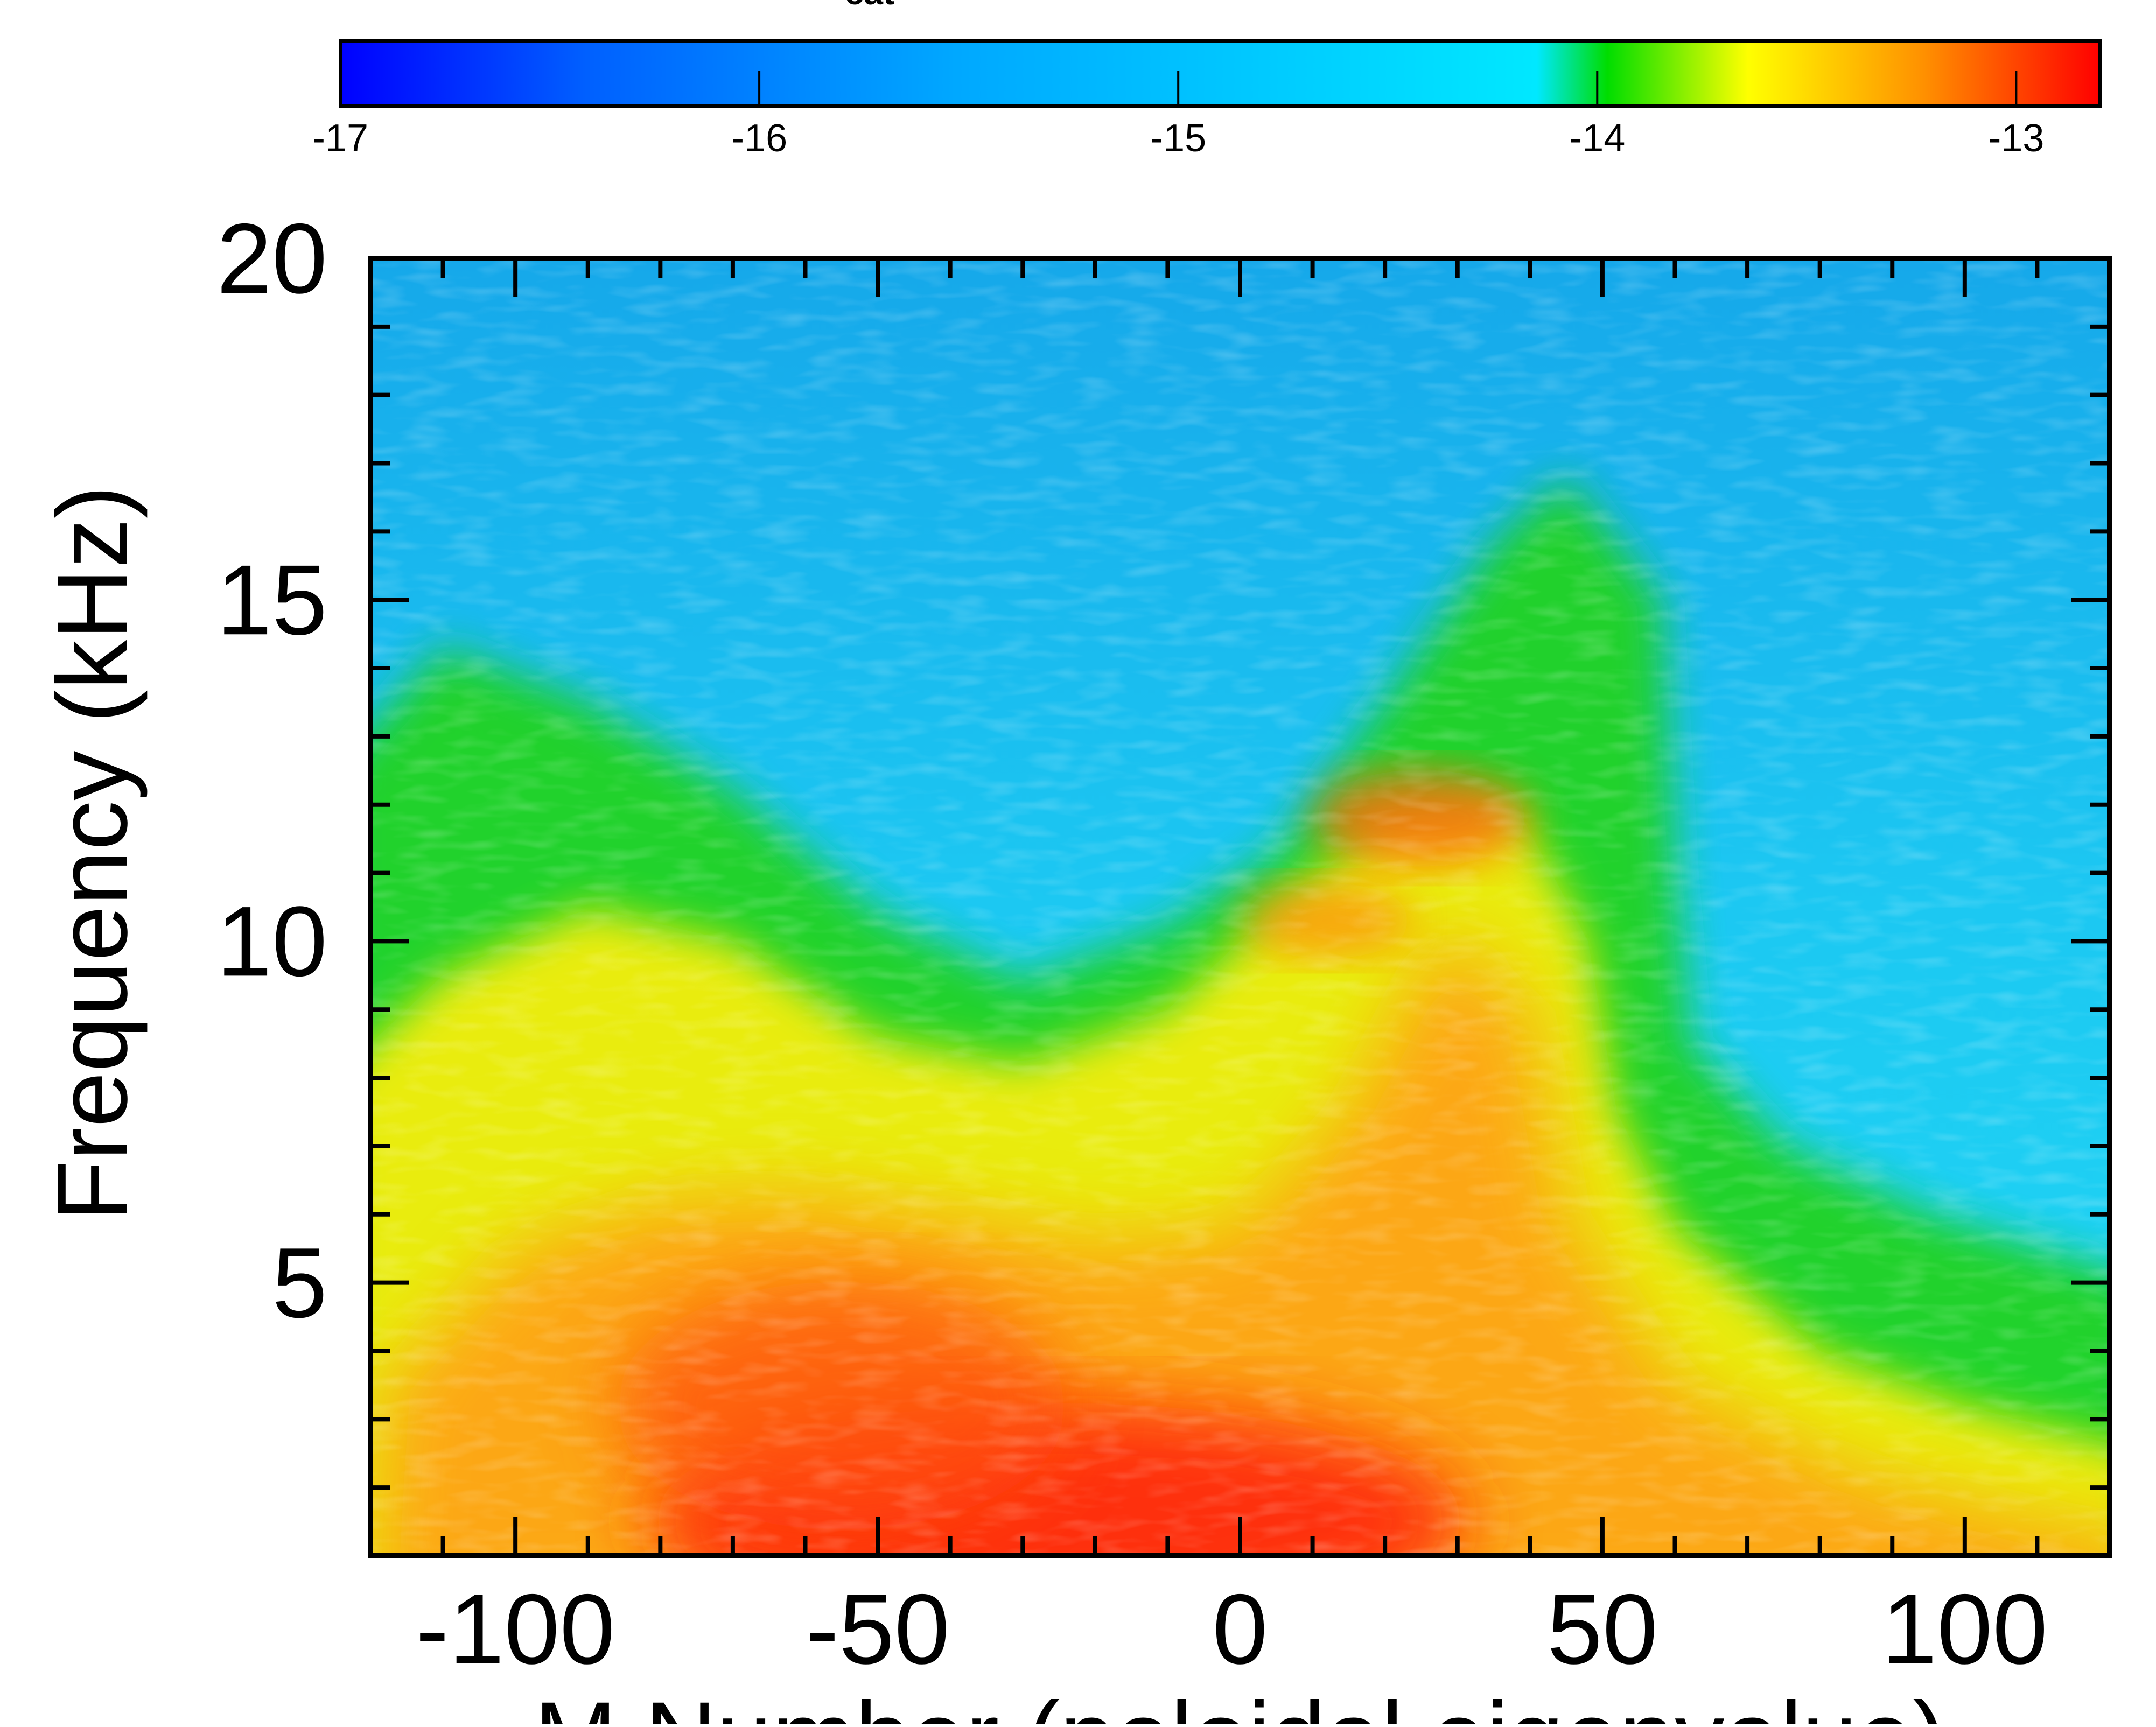 Image resolution: width=2156 pixels, height=1727 pixels. Describe the element at coordinates (1602, 1629) in the screenshot. I see `x-tick-label: 50` at that location.